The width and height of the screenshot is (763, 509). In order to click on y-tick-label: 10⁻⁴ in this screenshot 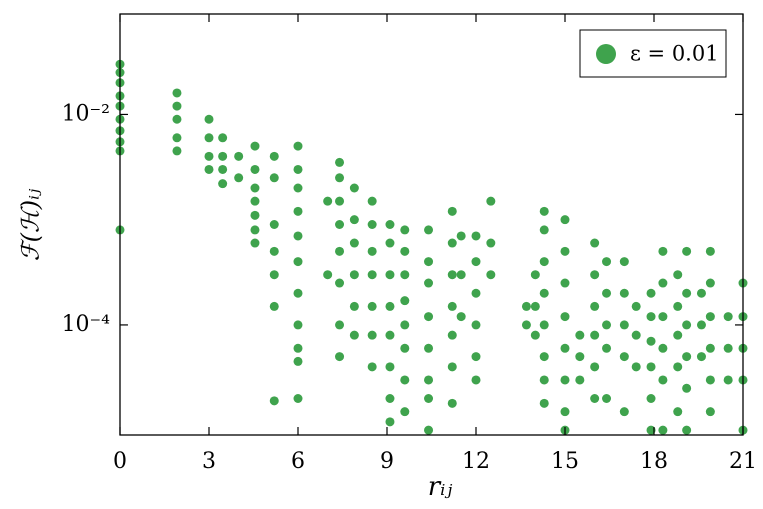, I will do `click(86, 324)`.